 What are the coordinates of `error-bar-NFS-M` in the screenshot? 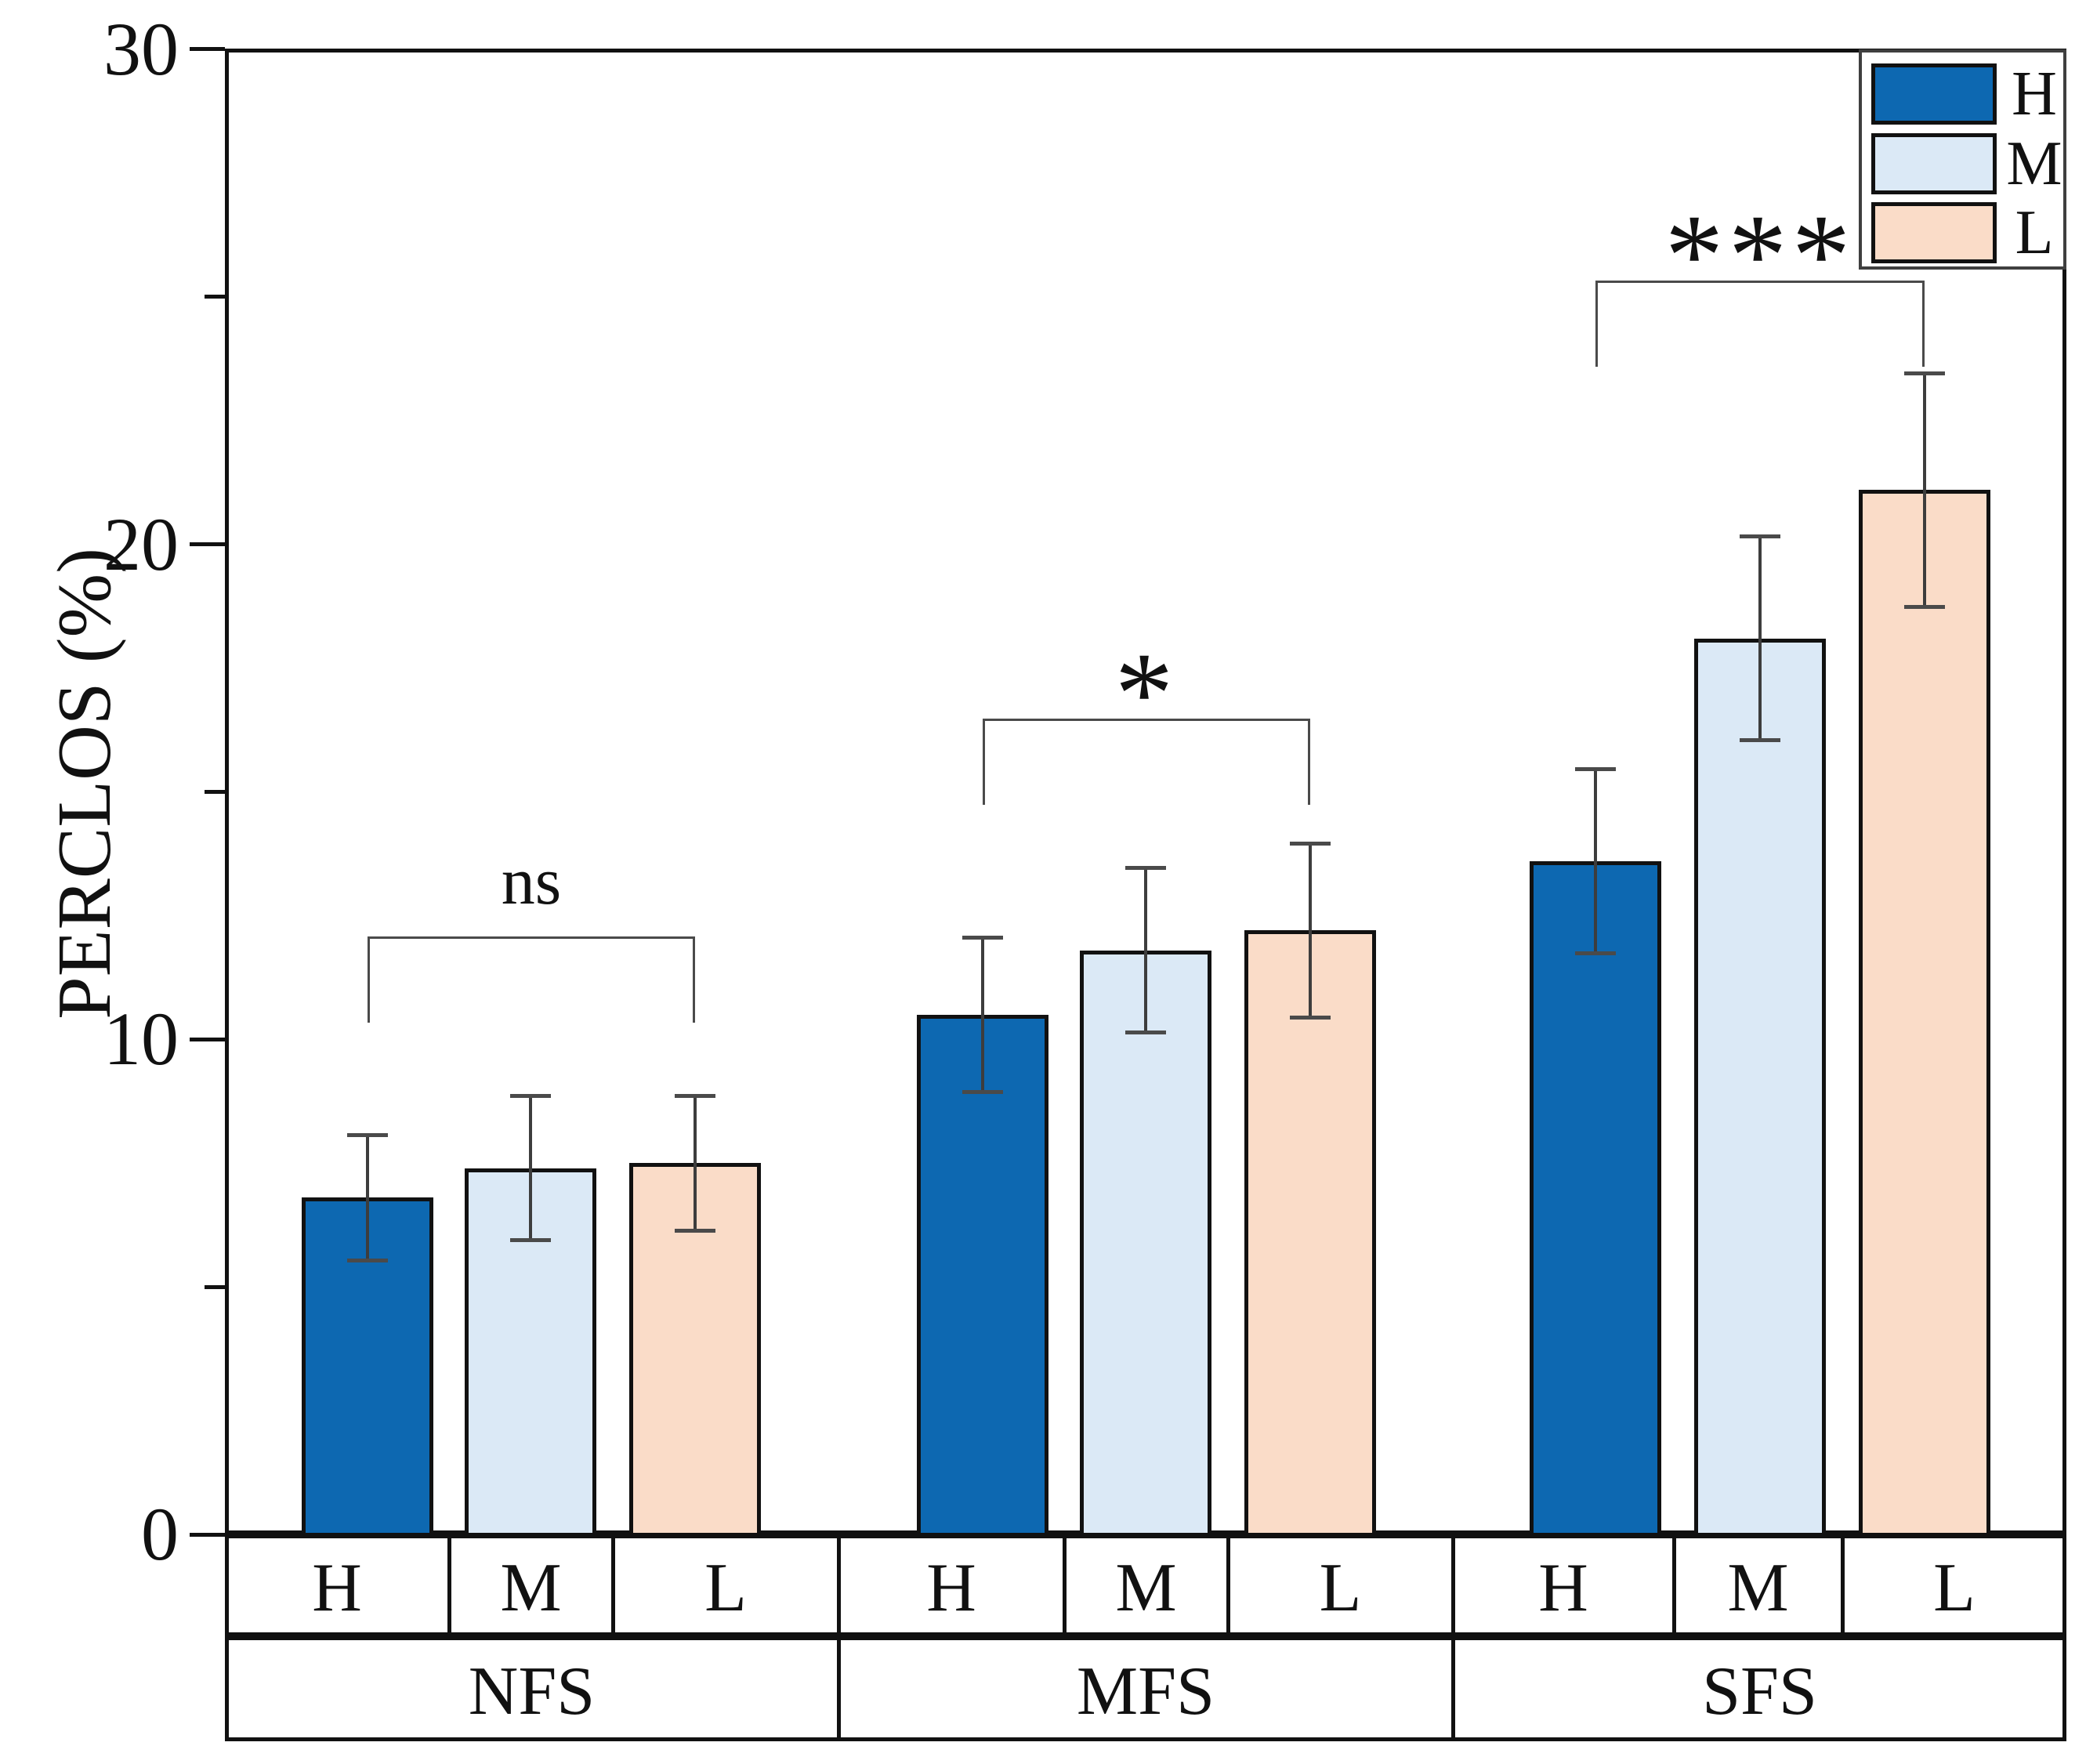 It's located at (530, 1168).